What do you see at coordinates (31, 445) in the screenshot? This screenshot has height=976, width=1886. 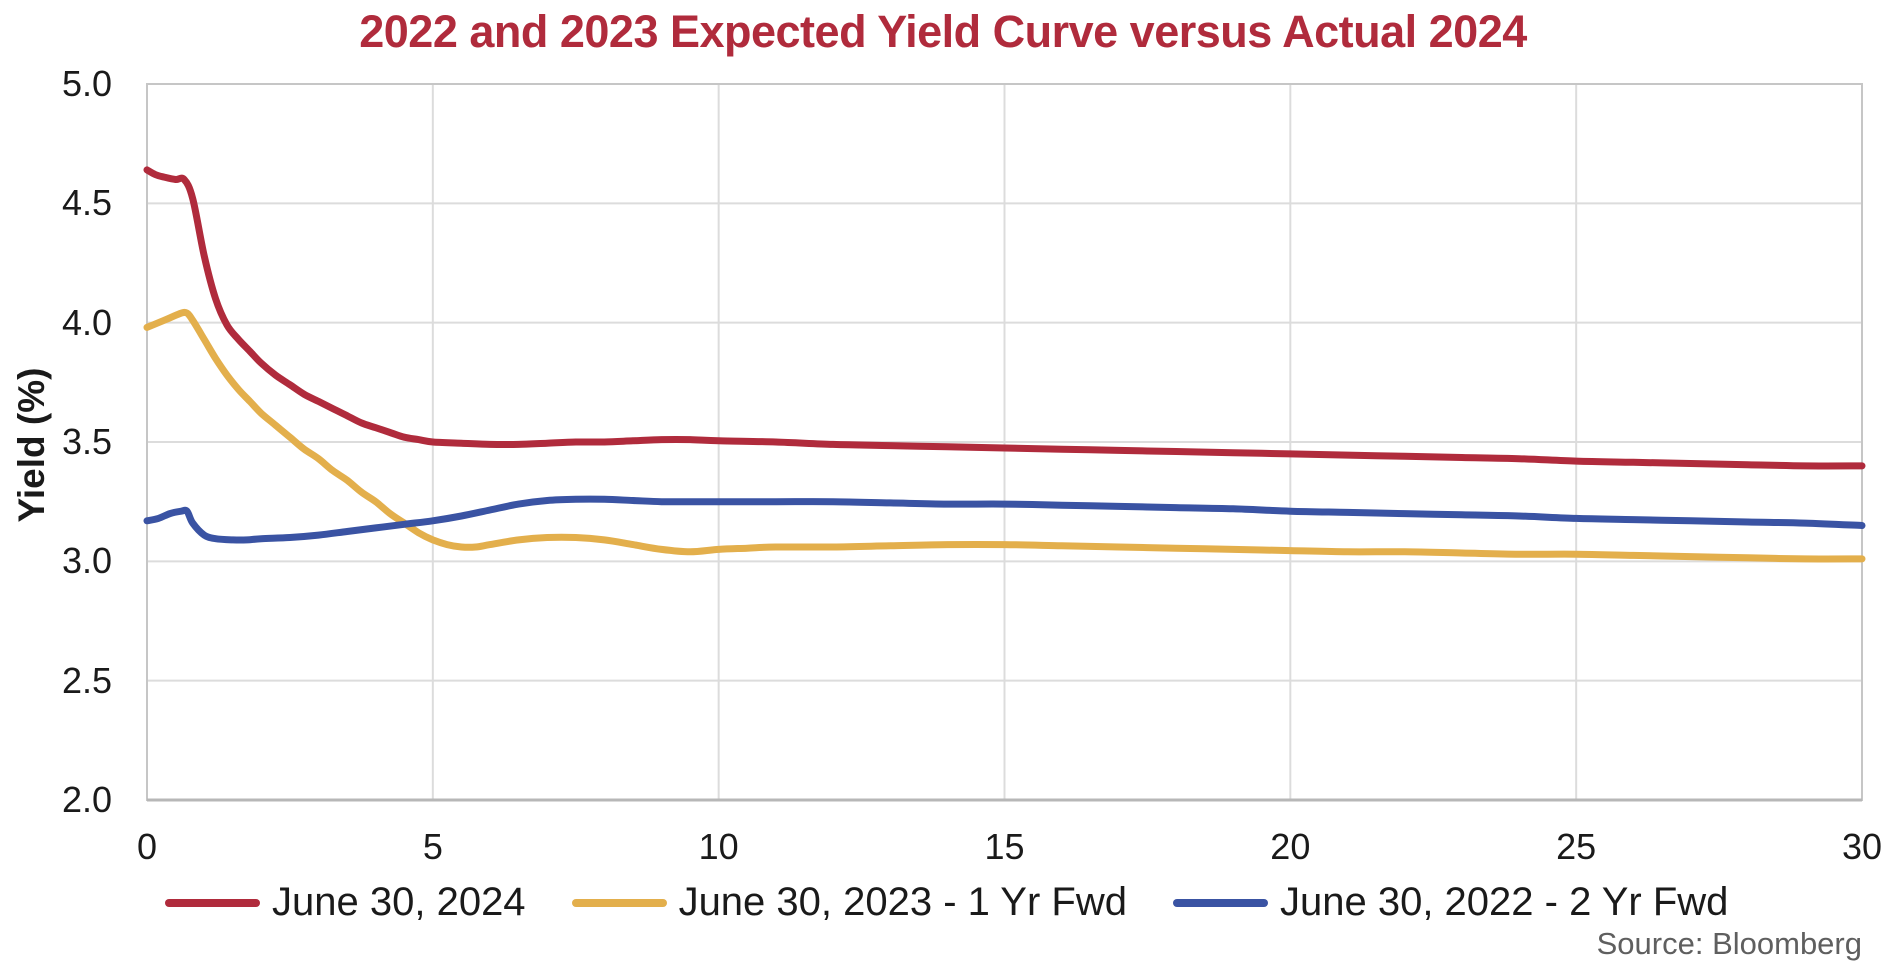 I see `y-axis-title: Yield (%)` at bounding box center [31, 445].